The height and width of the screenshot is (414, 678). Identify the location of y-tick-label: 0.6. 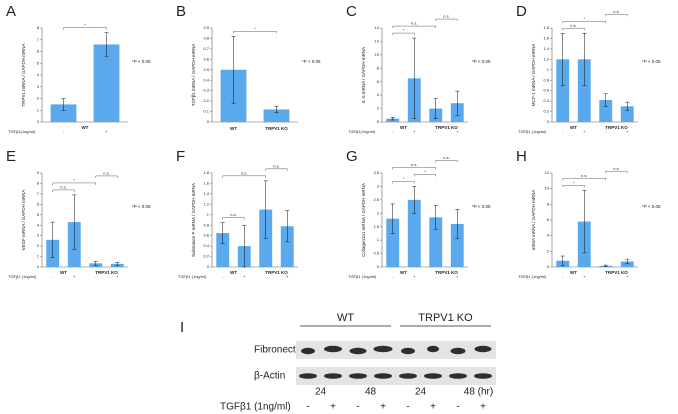
(206, 235).